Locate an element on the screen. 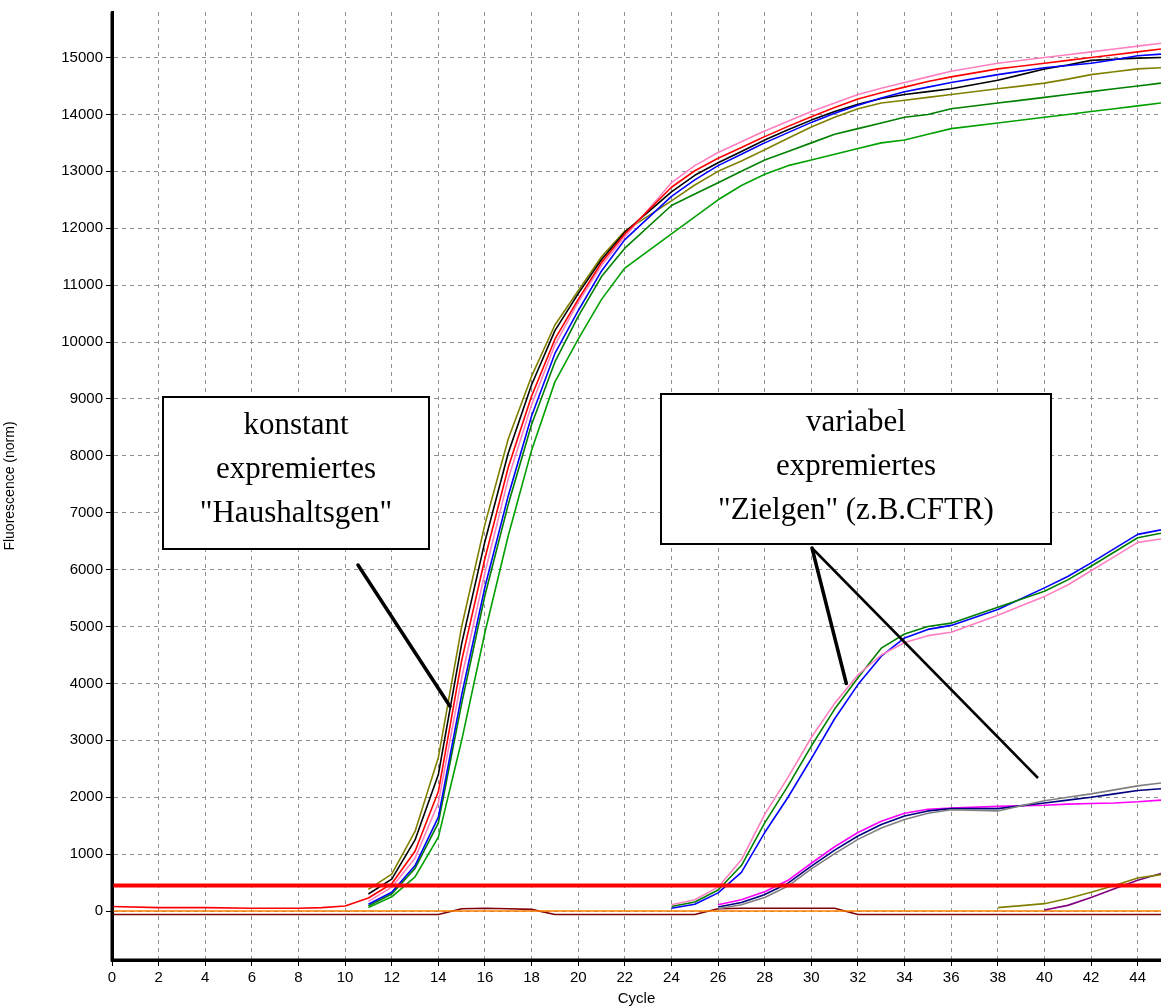 Image resolution: width=1161 pixels, height=1008 pixels. x-axis-title: Cycle is located at coordinates (636, 998).